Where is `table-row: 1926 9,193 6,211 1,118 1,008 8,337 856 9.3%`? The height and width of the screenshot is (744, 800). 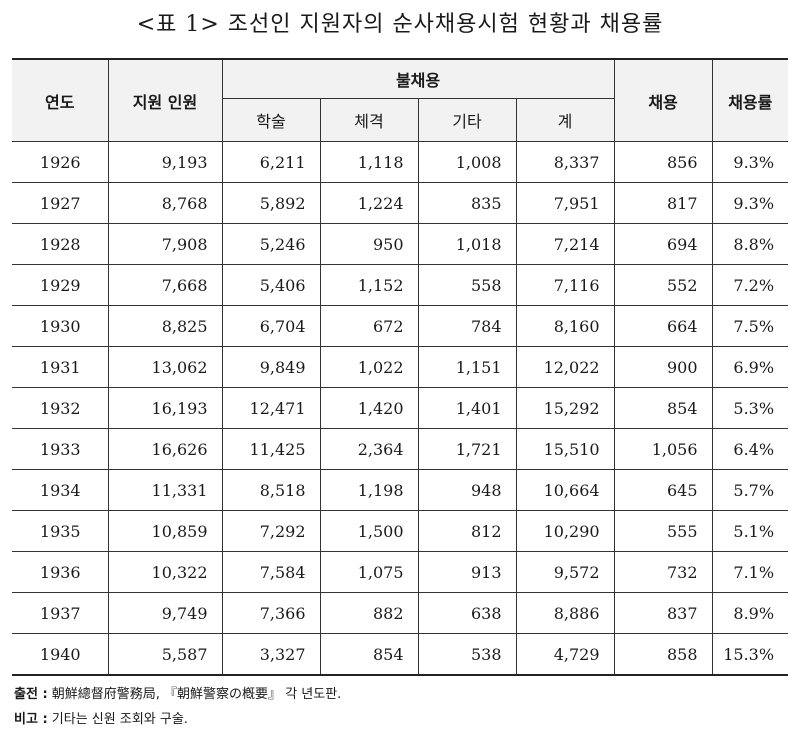
table-row: 1926 9,193 6,211 1,118 1,008 8,337 856 9.3% is located at coordinates (400, 162).